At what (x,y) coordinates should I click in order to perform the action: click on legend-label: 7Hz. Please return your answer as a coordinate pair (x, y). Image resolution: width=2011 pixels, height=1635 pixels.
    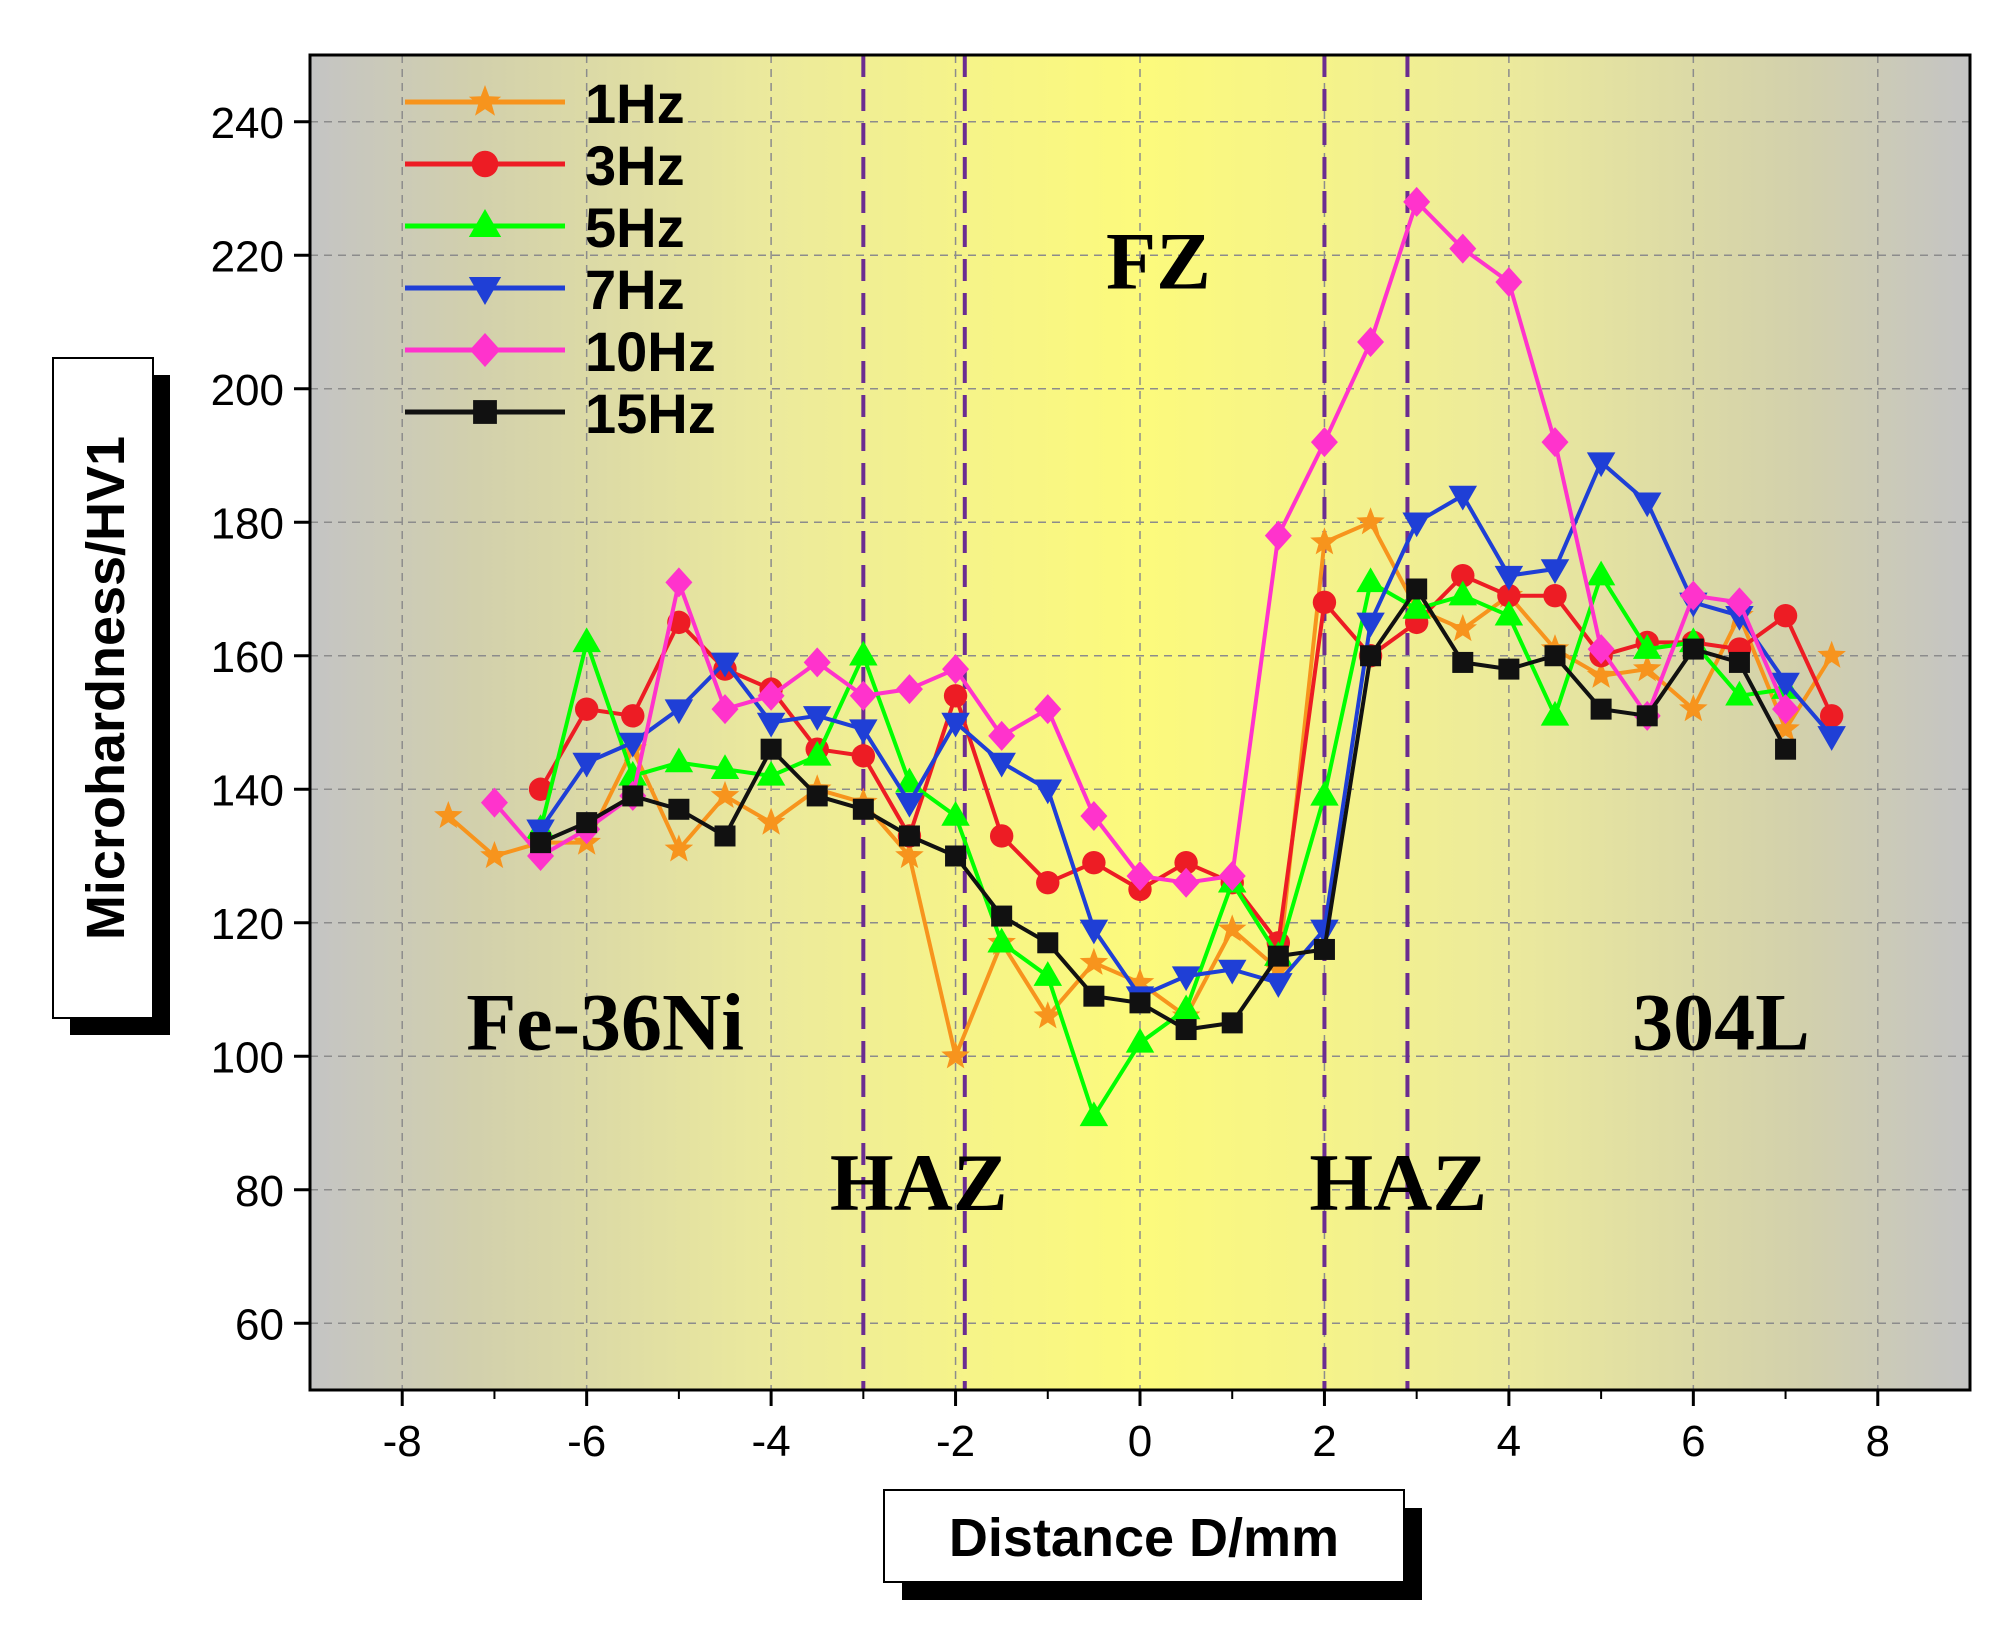
    Looking at the image, I should click on (635, 289).